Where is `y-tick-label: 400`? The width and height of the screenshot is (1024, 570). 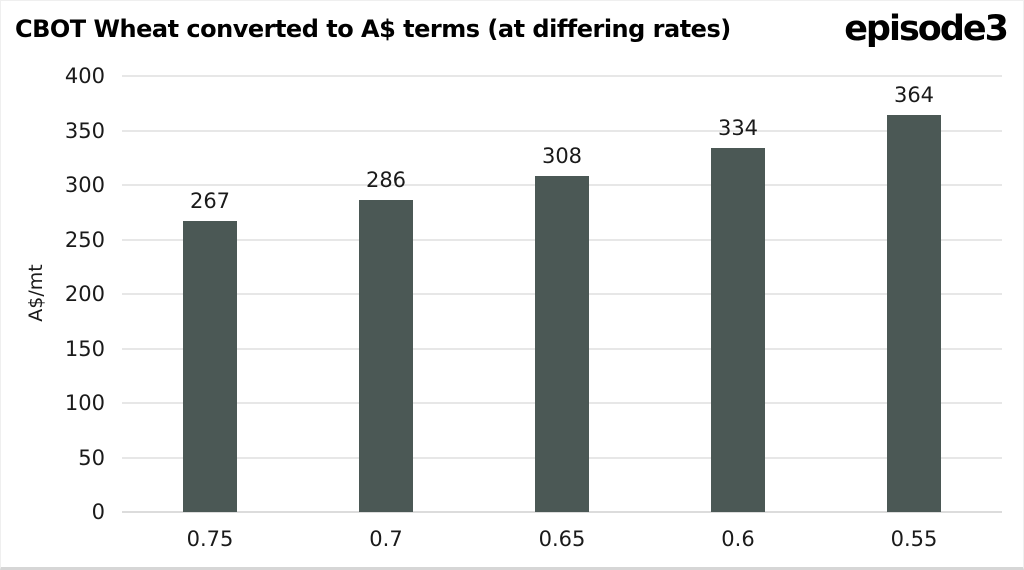 y-tick-label: 400 is located at coordinates (84, 76).